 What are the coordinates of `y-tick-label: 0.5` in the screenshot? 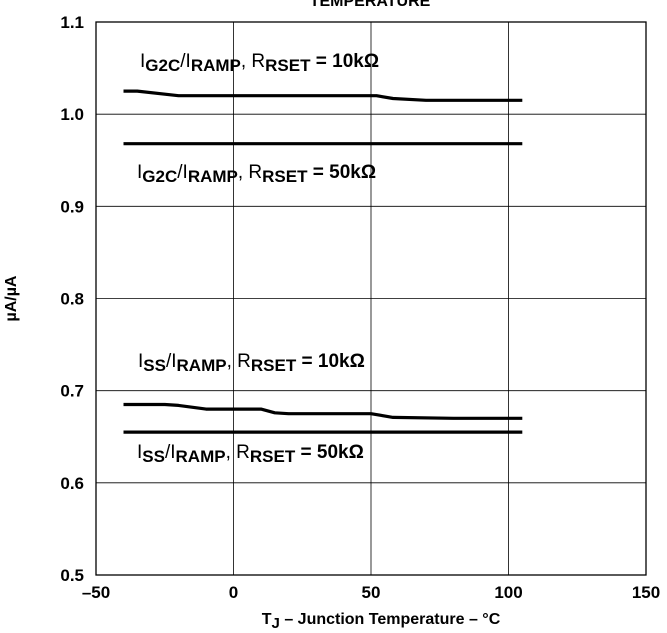 It's located at (72, 575).